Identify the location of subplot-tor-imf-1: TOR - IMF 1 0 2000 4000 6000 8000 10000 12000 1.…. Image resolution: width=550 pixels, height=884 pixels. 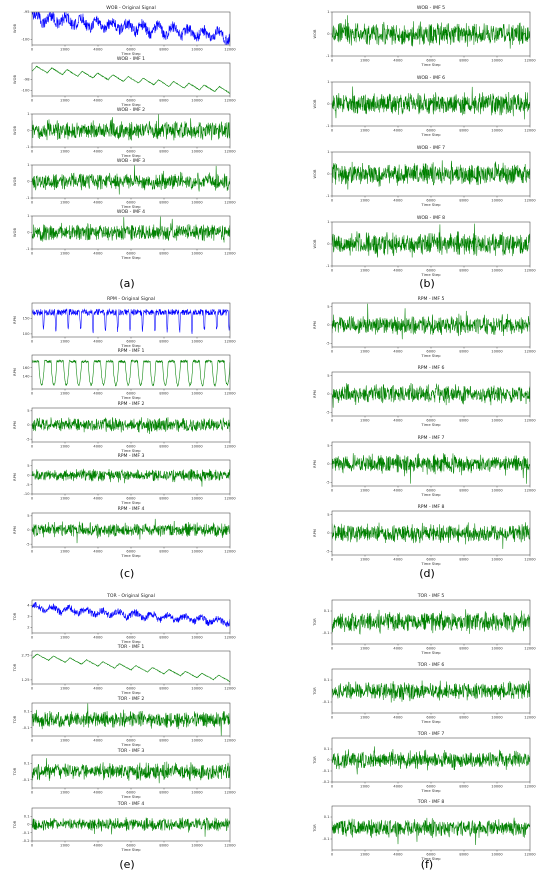
(124, 669).